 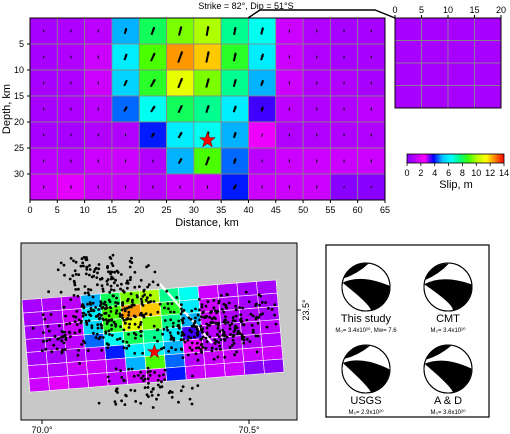 I want to click on slip-x-tick-label: 35, so click(x=221, y=210).